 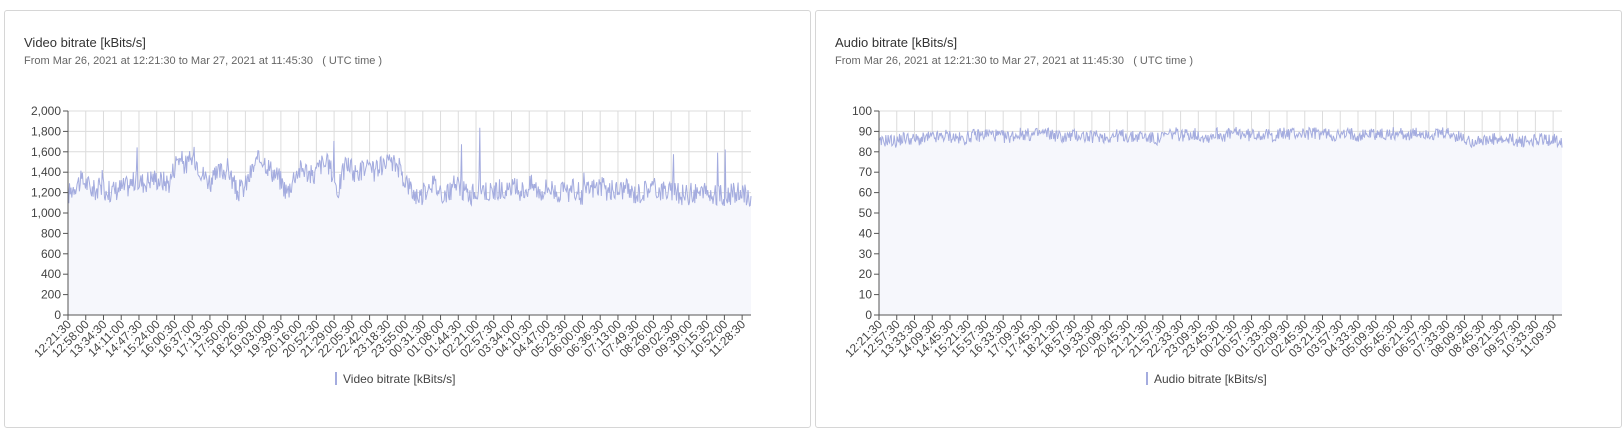 What do you see at coordinates (866, 233) in the screenshot?
I see `y-tick-label: 40` at bounding box center [866, 233].